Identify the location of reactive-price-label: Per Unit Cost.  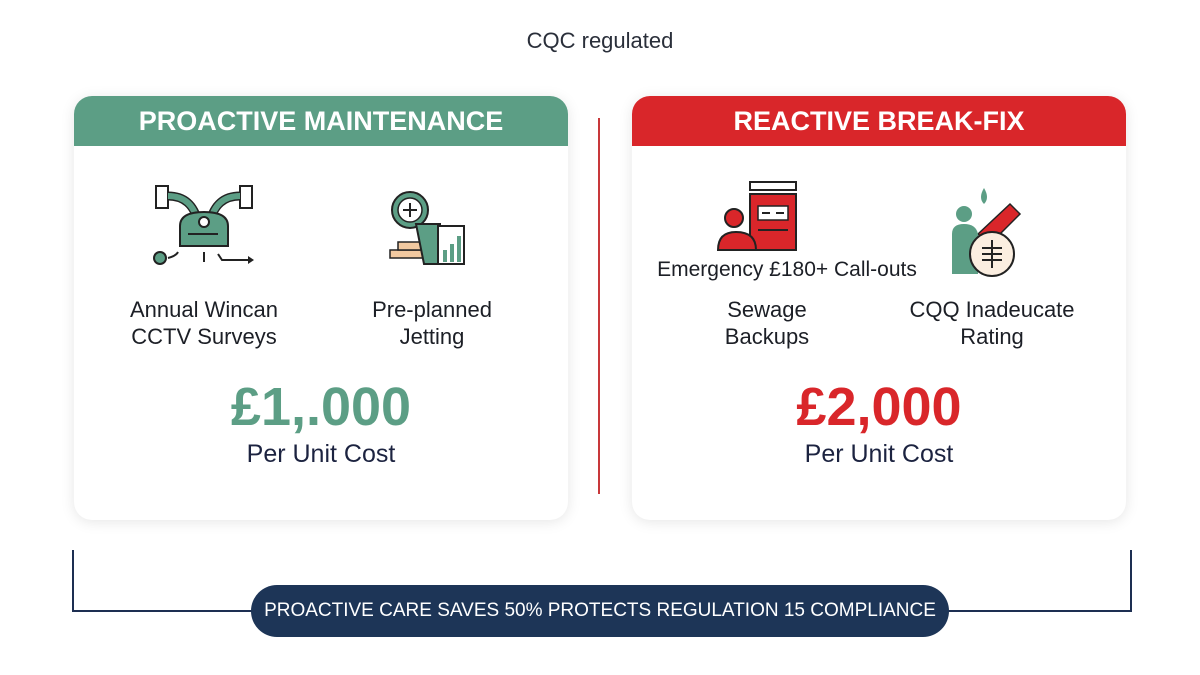
(879, 454).